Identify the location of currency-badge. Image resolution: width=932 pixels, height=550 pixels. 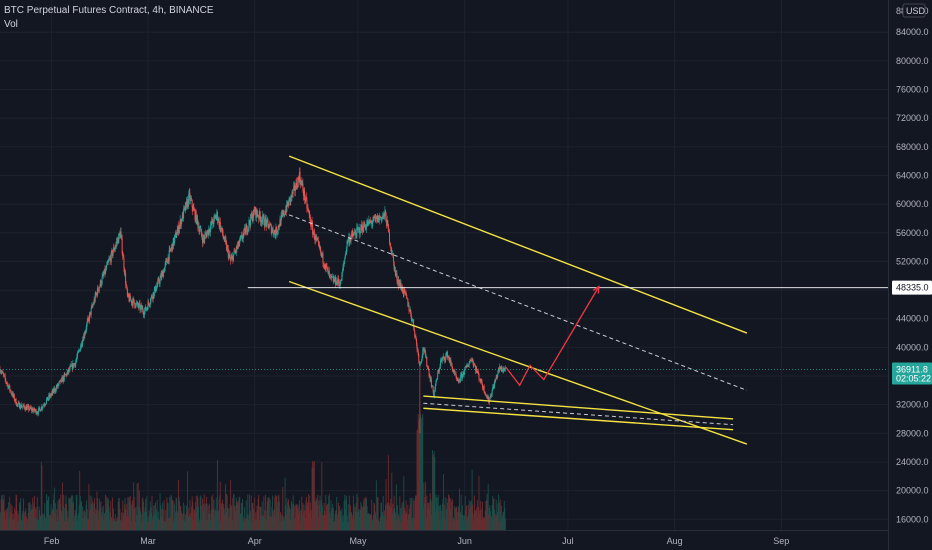
(914, 10).